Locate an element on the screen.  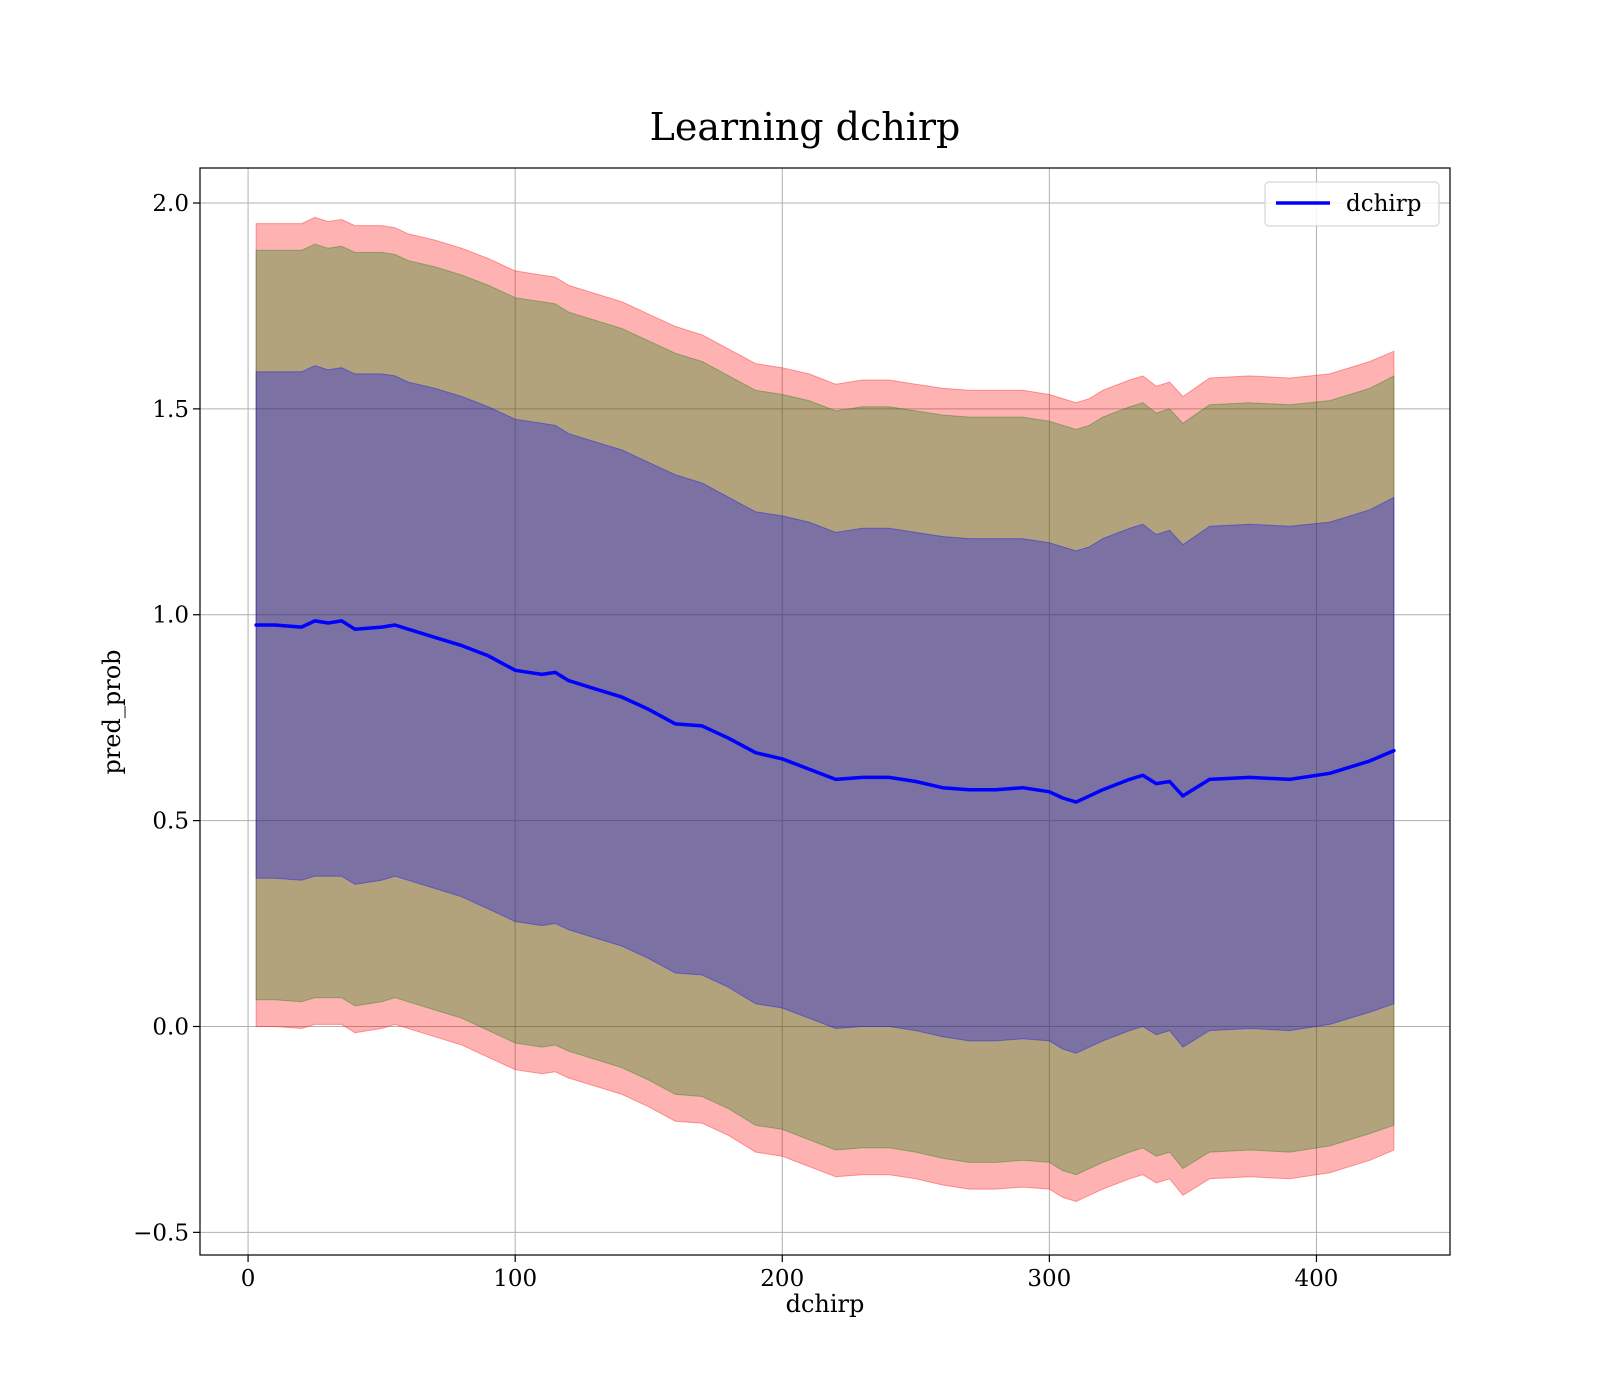
x-axis-ticks: 0 100 200 300 400 is located at coordinates (789, 1273).